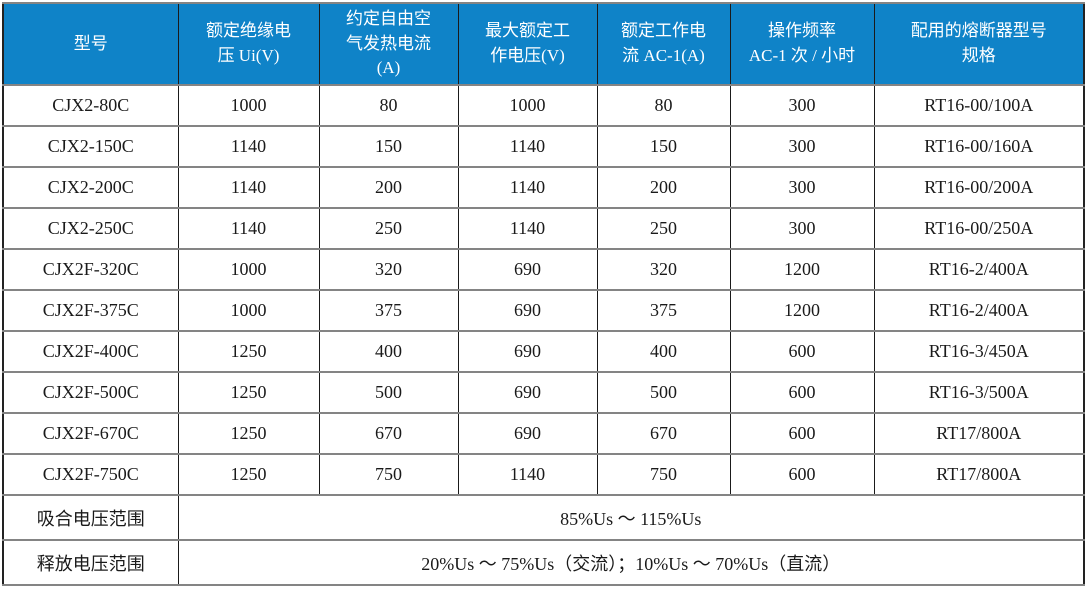  What do you see at coordinates (979, 228) in the screenshot?
I see `fuse-cell: RT16-00/250A` at bounding box center [979, 228].